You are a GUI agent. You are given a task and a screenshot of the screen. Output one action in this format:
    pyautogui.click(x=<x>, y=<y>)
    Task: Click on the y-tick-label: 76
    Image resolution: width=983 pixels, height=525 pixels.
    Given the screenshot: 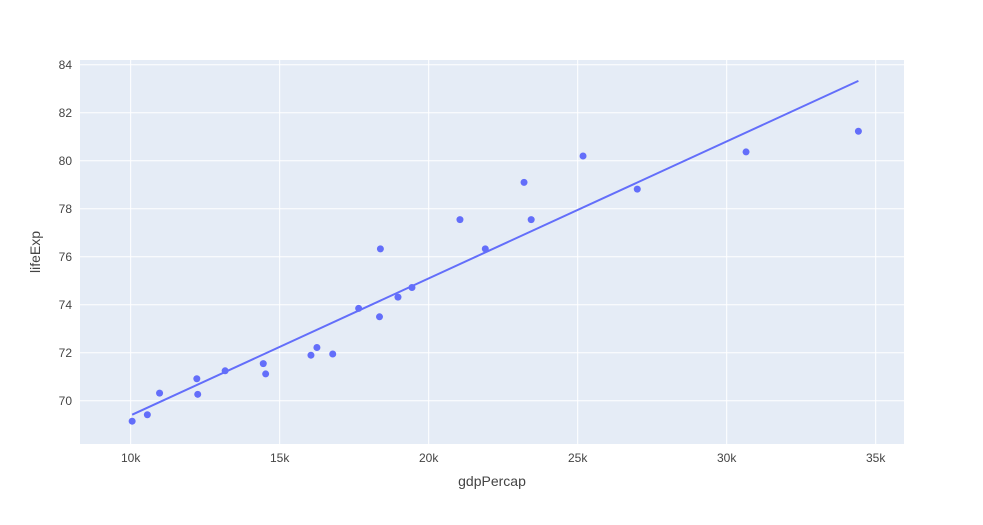 What is the action you would take?
    pyautogui.click(x=66, y=257)
    